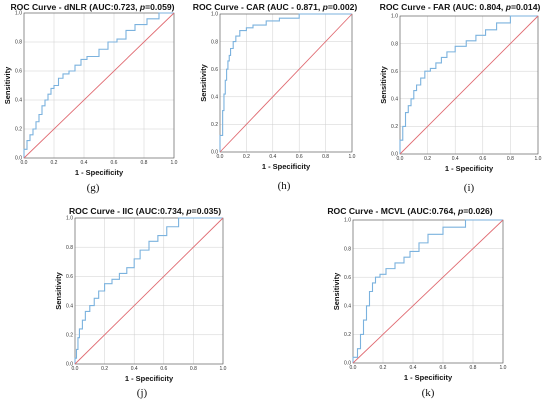 The width and height of the screenshot is (550, 404). I want to click on panel-letter: (h), so click(284, 186).